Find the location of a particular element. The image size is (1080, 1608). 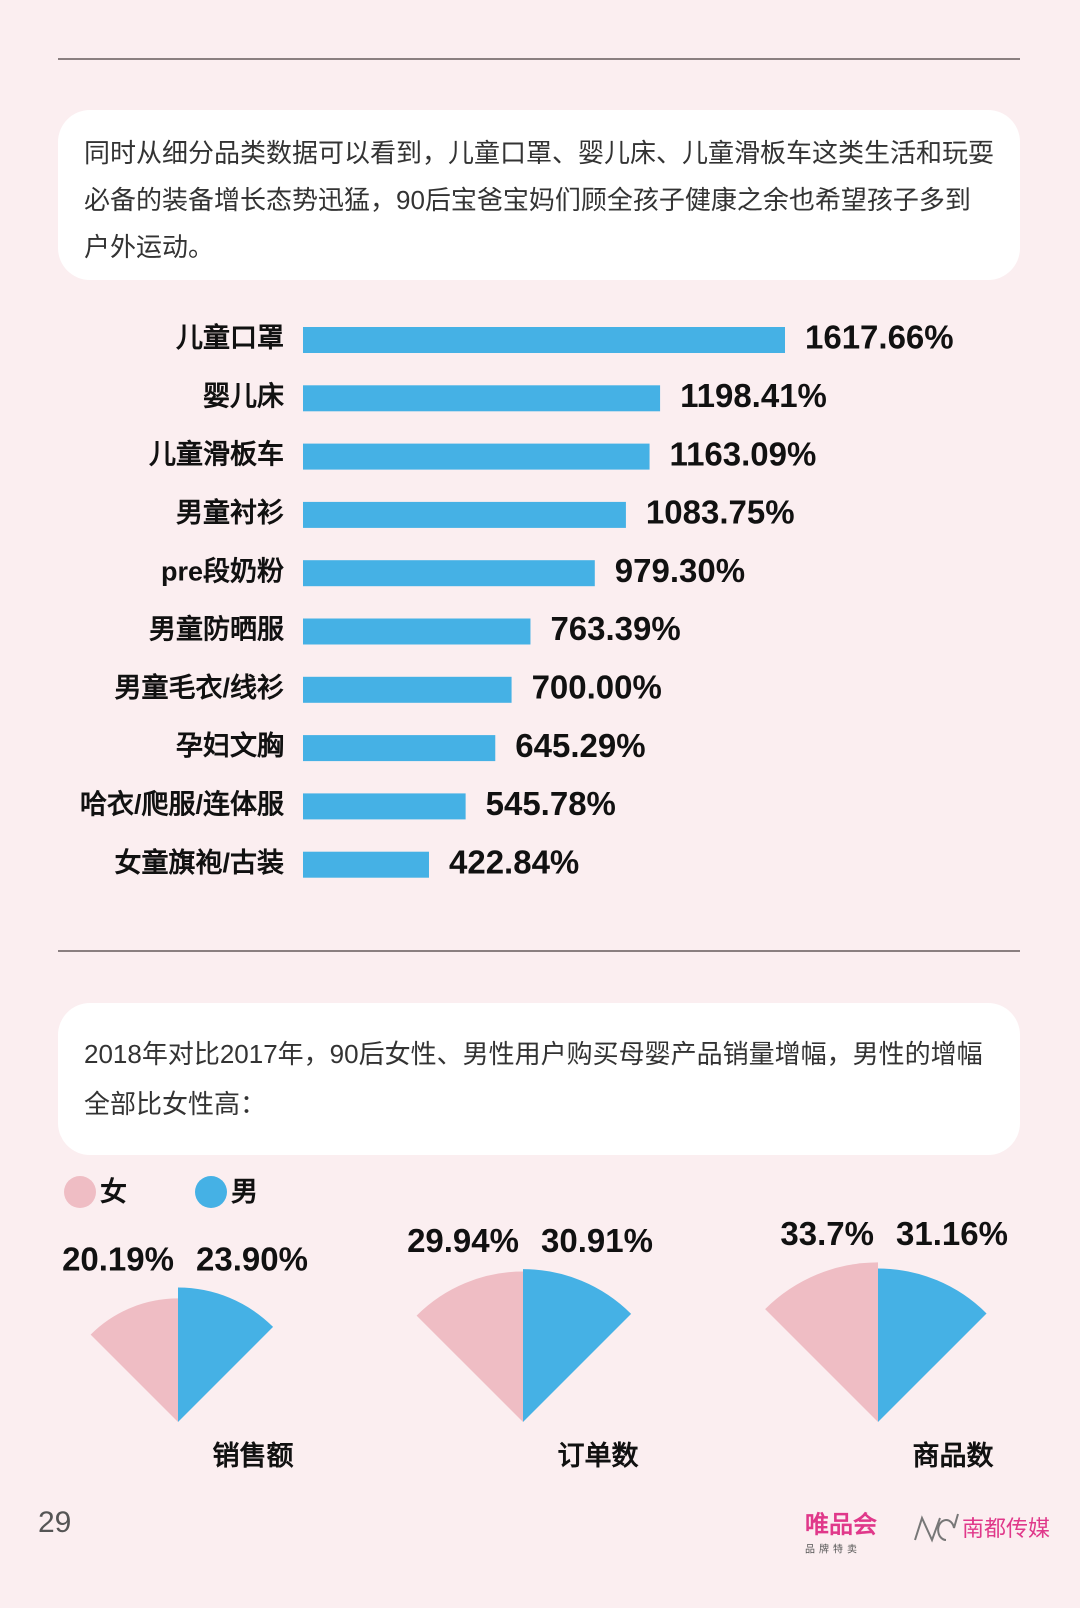

legend-label: 女 is located at coordinates (113, 1191).